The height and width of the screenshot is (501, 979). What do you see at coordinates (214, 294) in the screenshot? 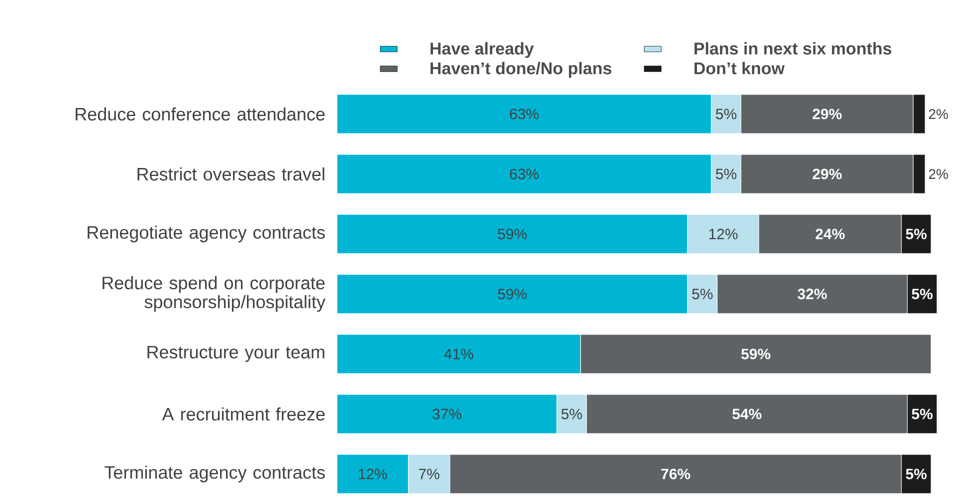
I see `y-tick-label: Reduce spend on corporate sponsorship/hospitality` at bounding box center [214, 294].